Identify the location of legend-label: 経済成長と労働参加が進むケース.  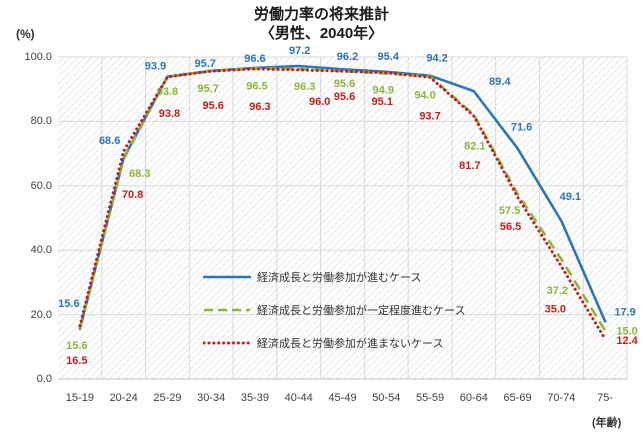
(339, 278).